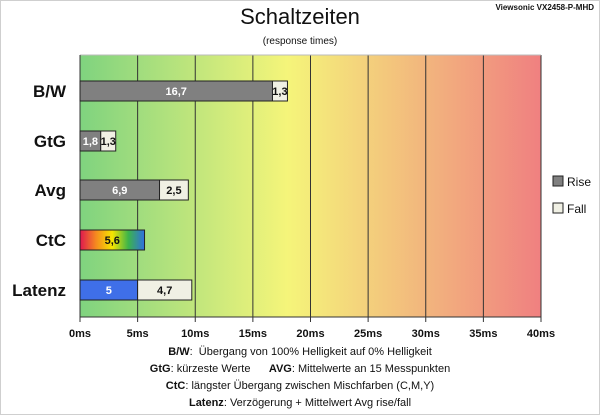  I want to click on x-tick-label: 5ms, so click(138, 334).